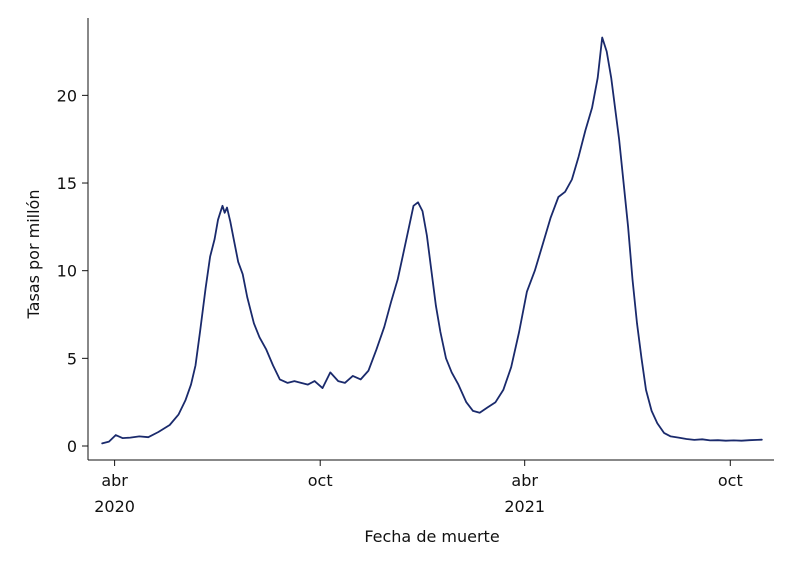  What do you see at coordinates (67, 95) in the screenshot?
I see `y-tick-label: 20` at bounding box center [67, 95].